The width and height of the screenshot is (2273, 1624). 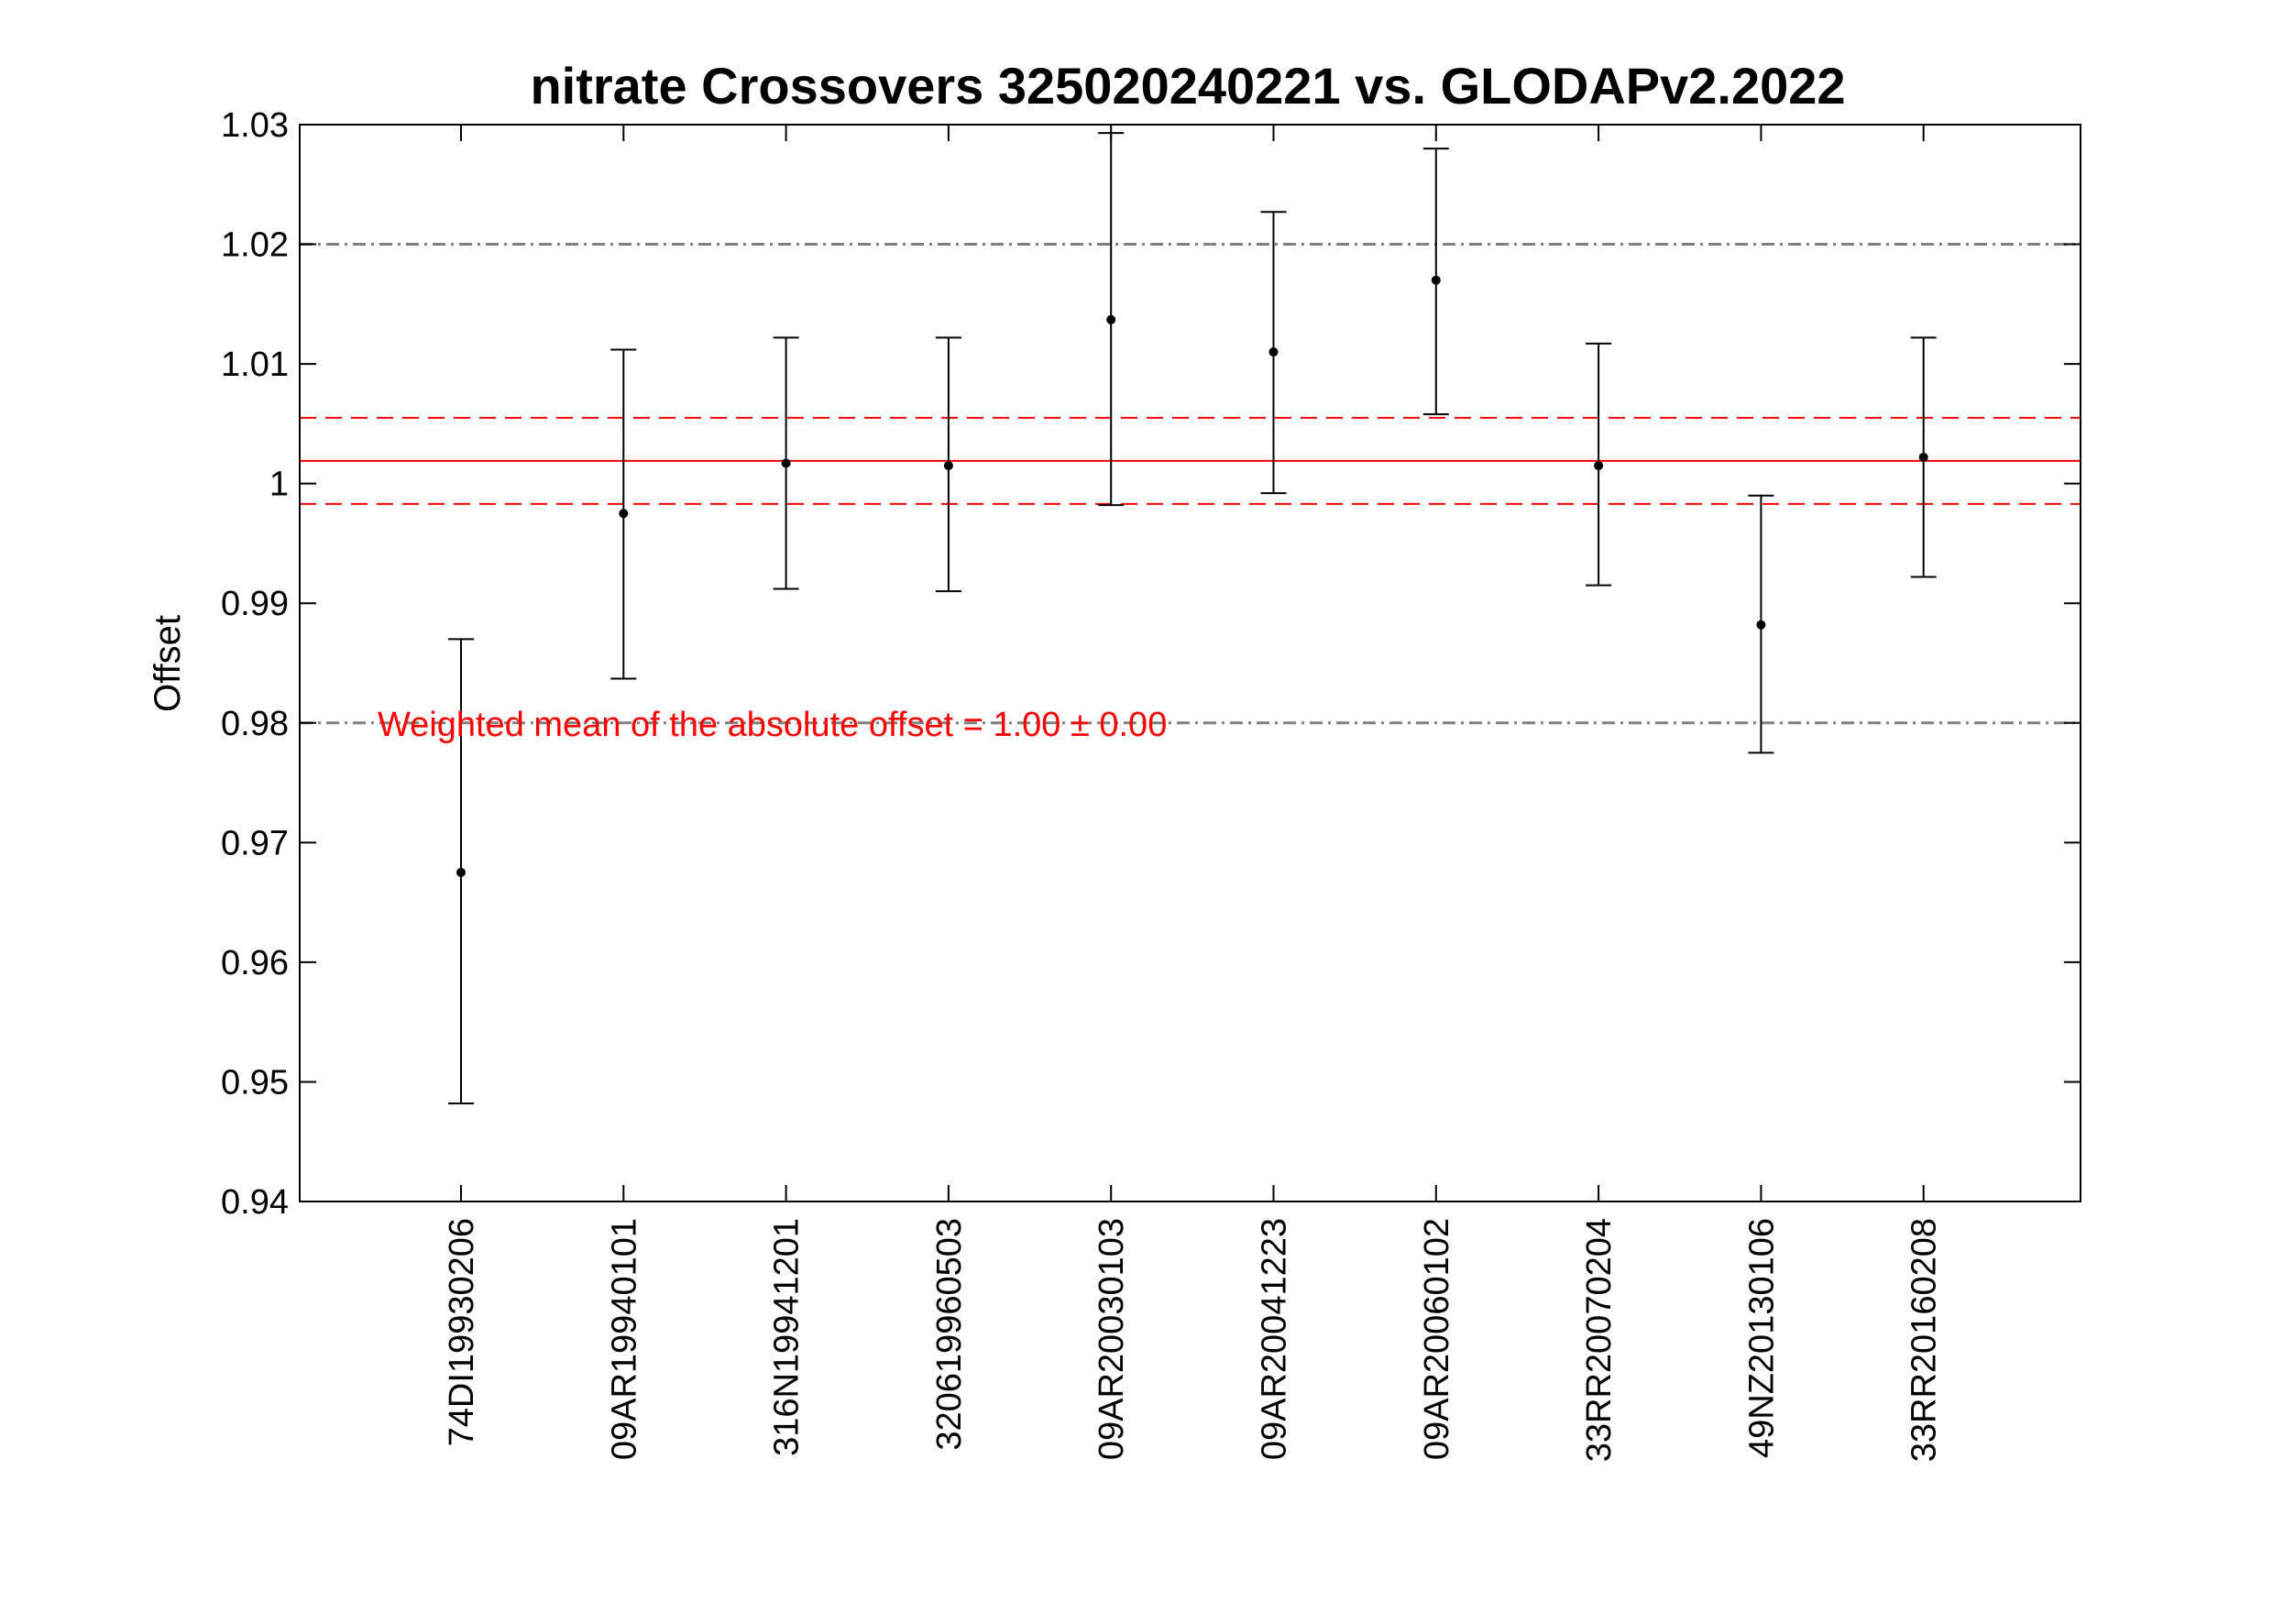 I want to click on x-tick-label: 33RR20070204, so click(x=1599, y=1340).